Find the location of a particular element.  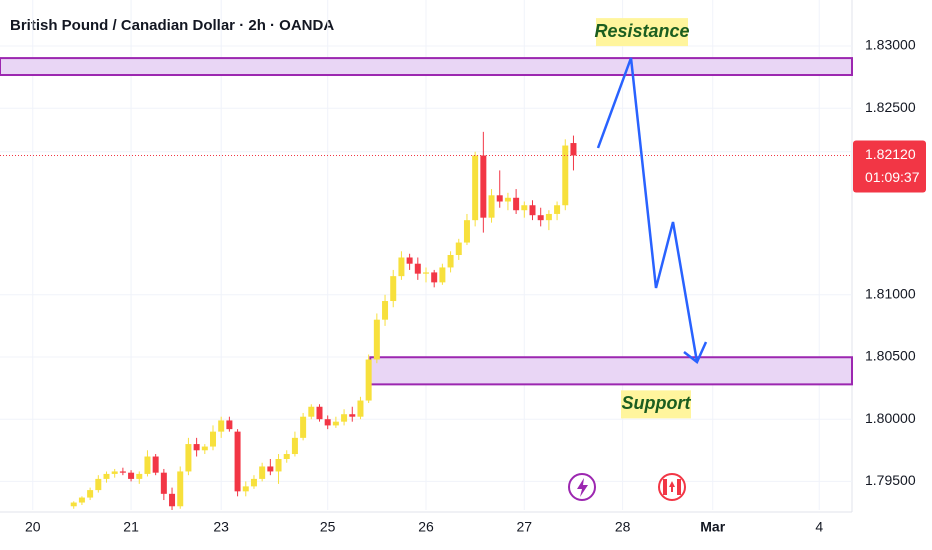

x-tick-label: 20 is located at coordinates (33, 527).